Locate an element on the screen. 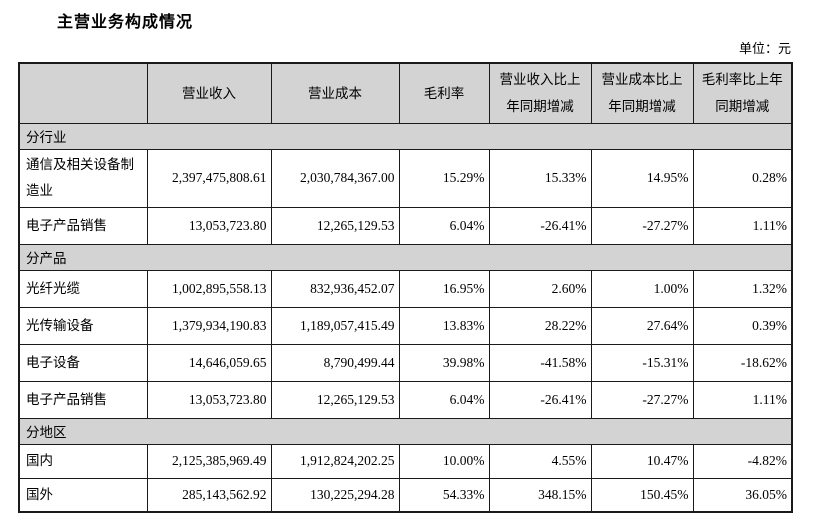  col-header-gross-margin: 毛利率 is located at coordinates (444, 93).